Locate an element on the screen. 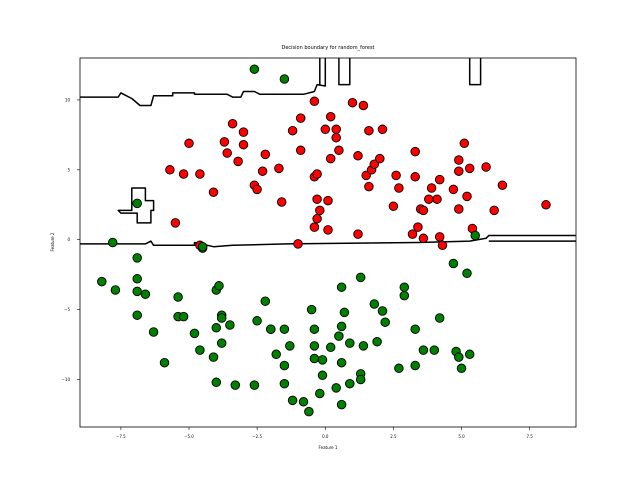  y-tick-label: 10 is located at coordinates (68, 99).